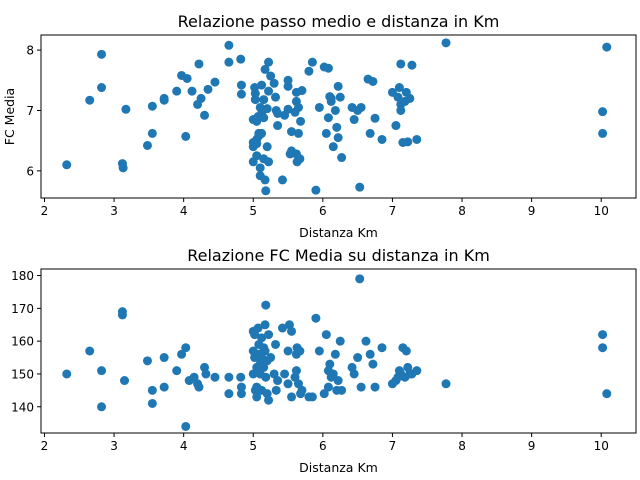  What do you see at coordinates (22, 342) in the screenshot?
I see `y-tick-label: 160` at bounding box center [22, 342].